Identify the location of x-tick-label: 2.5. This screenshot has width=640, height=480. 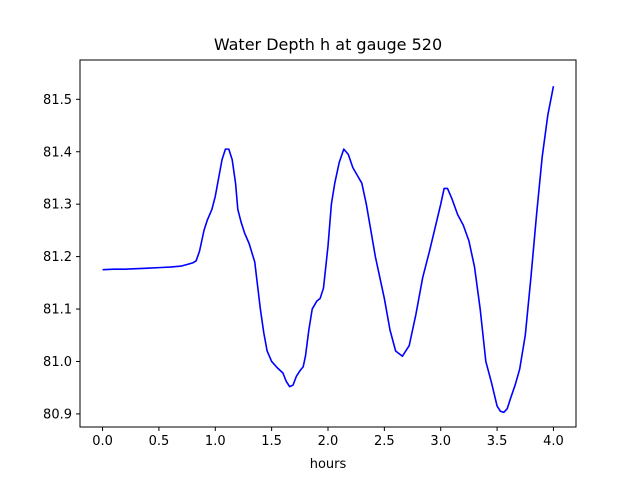
(384, 441).